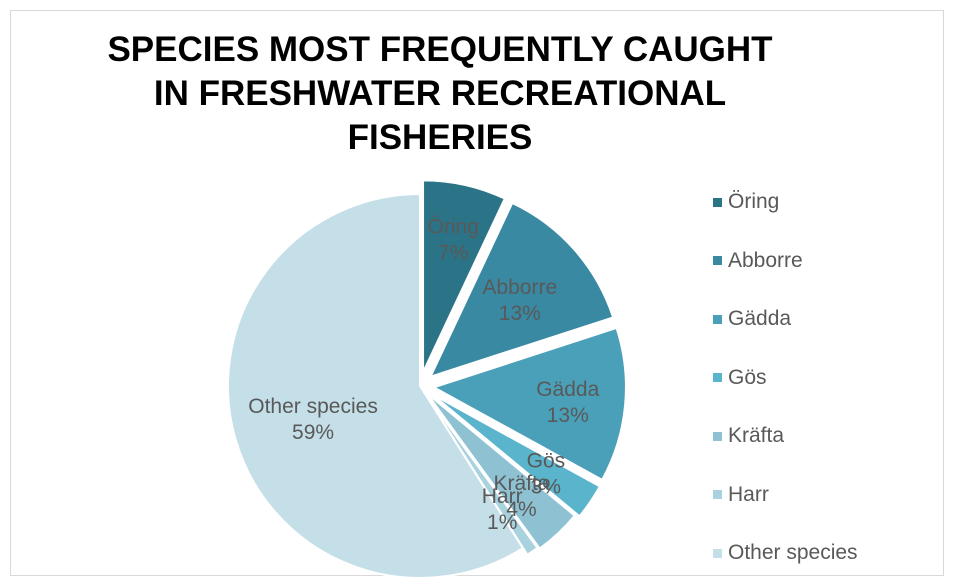  I want to click on legend-item: Gös, so click(785, 378).